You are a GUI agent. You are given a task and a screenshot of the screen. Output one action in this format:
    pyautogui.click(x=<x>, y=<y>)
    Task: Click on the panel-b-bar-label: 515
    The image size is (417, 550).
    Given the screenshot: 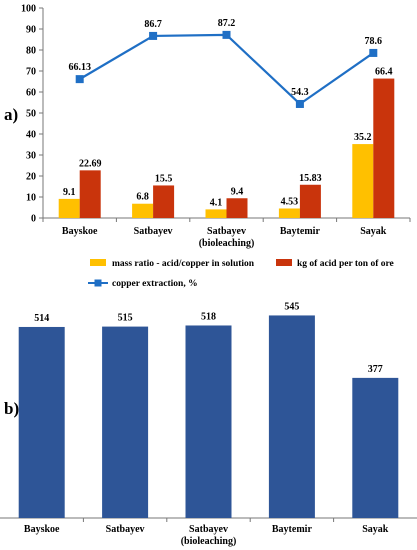 What is the action you would take?
    pyautogui.click(x=125, y=318)
    